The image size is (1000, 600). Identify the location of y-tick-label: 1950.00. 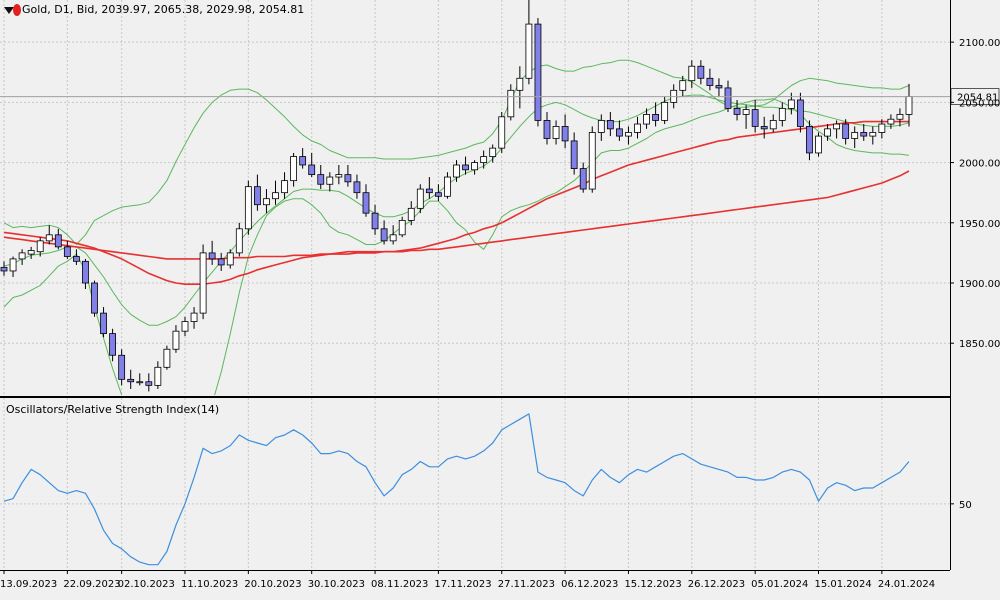
(979, 224).